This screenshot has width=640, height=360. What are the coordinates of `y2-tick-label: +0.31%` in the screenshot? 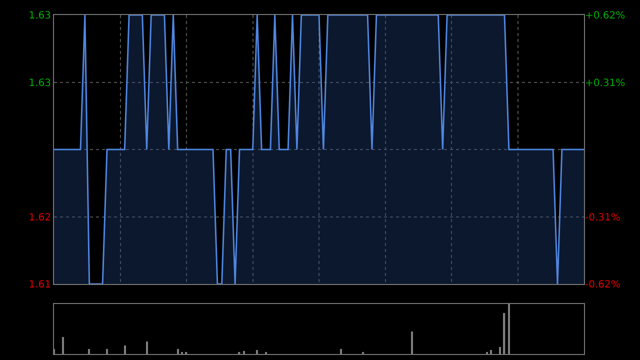 It's located at (605, 83).